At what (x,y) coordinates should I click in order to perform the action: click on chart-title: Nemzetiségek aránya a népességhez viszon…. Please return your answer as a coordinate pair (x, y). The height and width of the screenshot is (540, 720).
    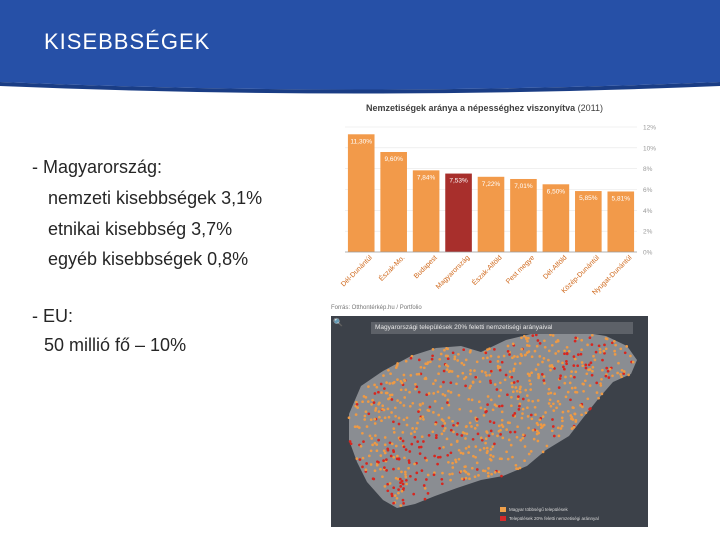
    Looking at the image, I should click on (484, 108).